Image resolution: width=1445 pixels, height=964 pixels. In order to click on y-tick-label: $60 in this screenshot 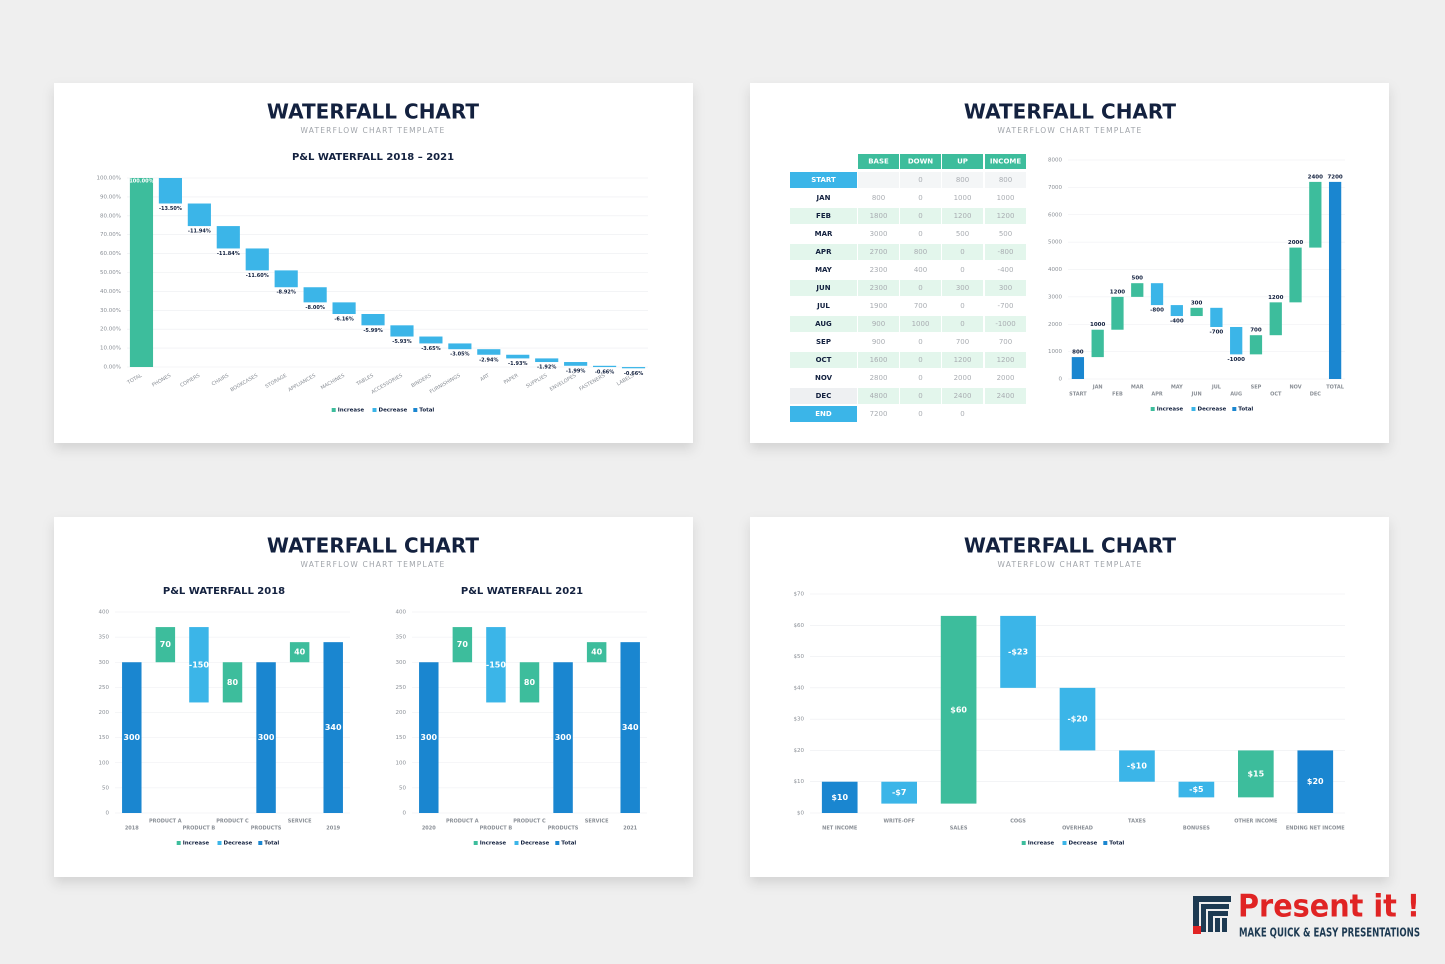, I will do `click(799, 626)`.